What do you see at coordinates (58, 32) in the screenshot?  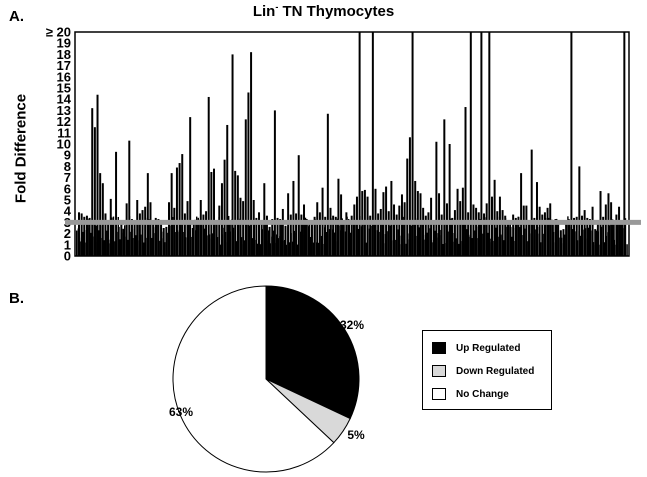 I see `y-tick-label: ≥ 20` at bounding box center [58, 32].